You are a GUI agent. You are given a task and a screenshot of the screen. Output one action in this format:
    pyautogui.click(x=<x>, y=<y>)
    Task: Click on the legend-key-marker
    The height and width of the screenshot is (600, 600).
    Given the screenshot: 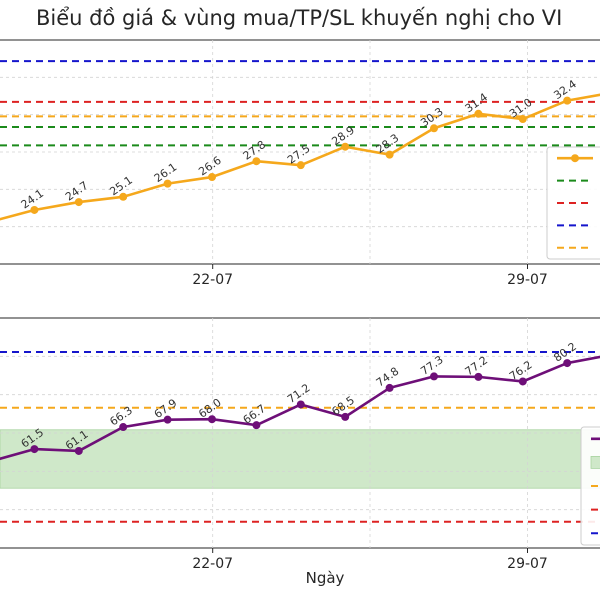 What is the action you would take?
    pyautogui.click(x=575, y=158)
    